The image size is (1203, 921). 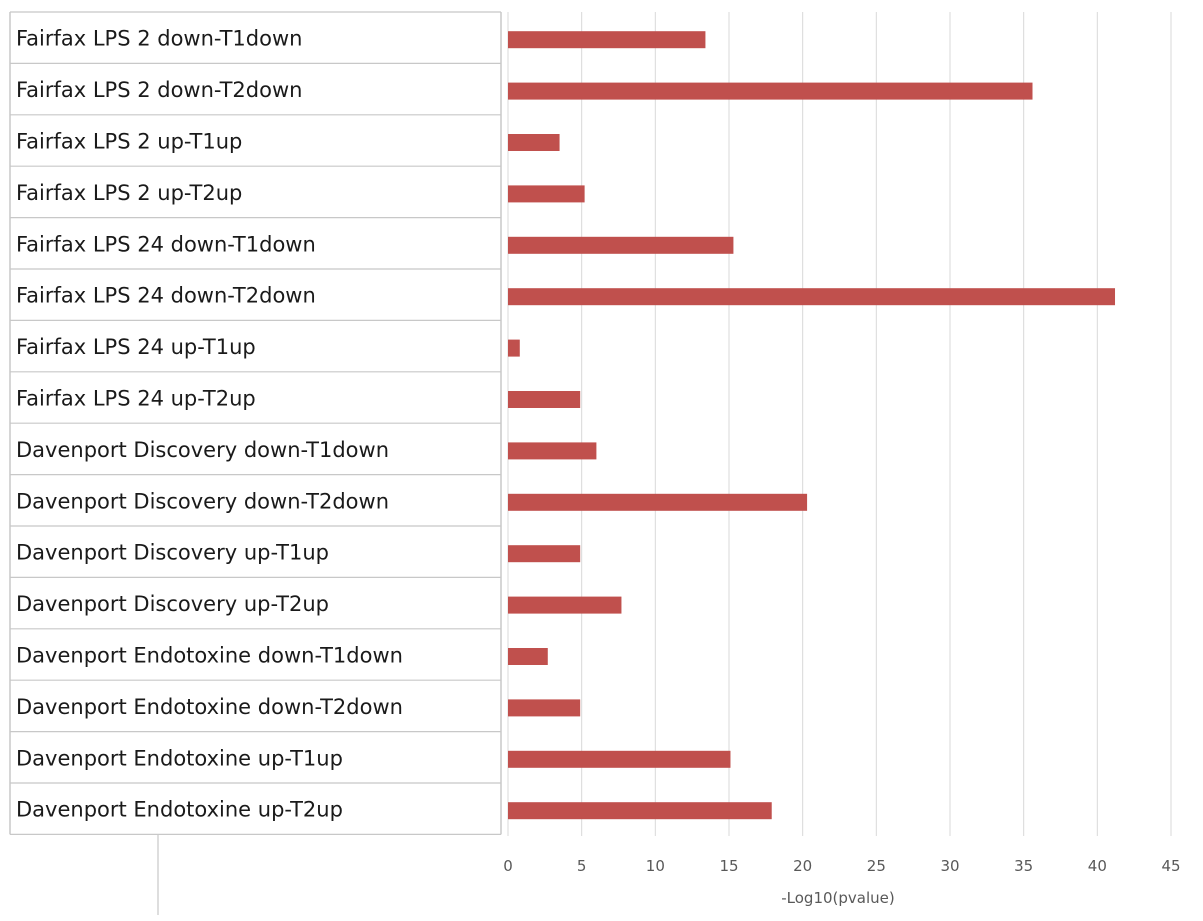 What do you see at coordinates (159, 90) in the screenshot?
I see `category-label: Fairfax LPS 2 down-T2down` at bounding box center [159, 90].